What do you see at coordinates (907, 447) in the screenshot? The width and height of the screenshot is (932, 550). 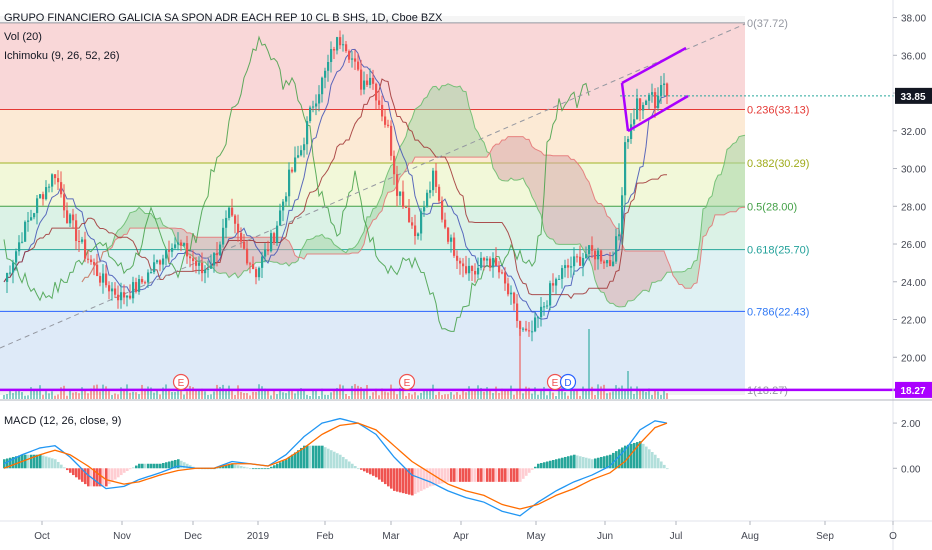 I see `macd-axis: 2.00 0.00` at bounding box center [907, 447].